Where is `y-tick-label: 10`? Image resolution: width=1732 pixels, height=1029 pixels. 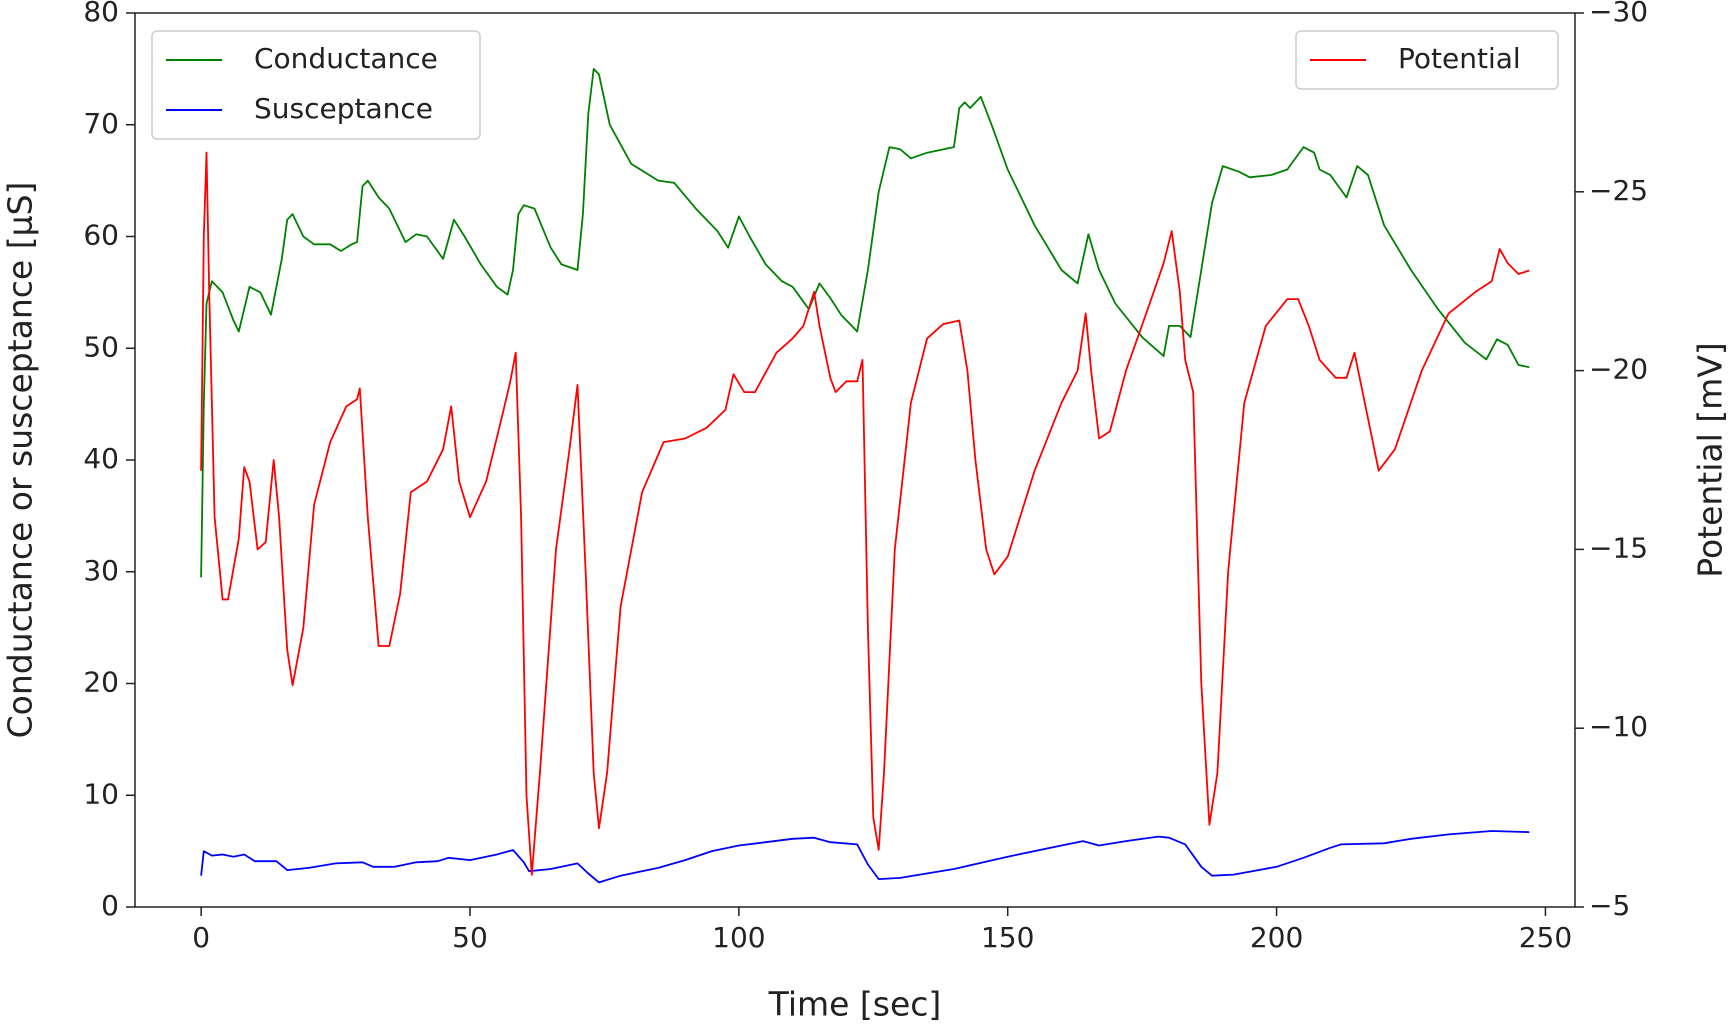
y-tick-label: 10 is located at coordinates (101, 793).